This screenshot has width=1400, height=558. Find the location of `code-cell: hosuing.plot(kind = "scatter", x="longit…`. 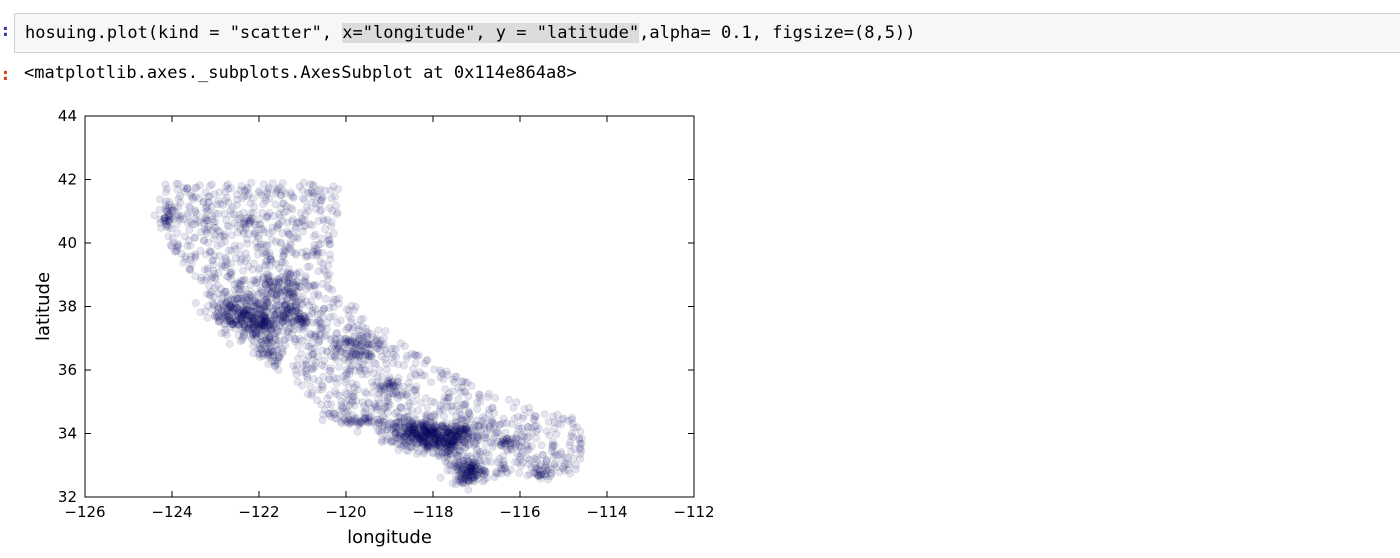

code-cell: hosuing.plot(kind = "scatter", x="longit… is located at coordinates (707, 33).